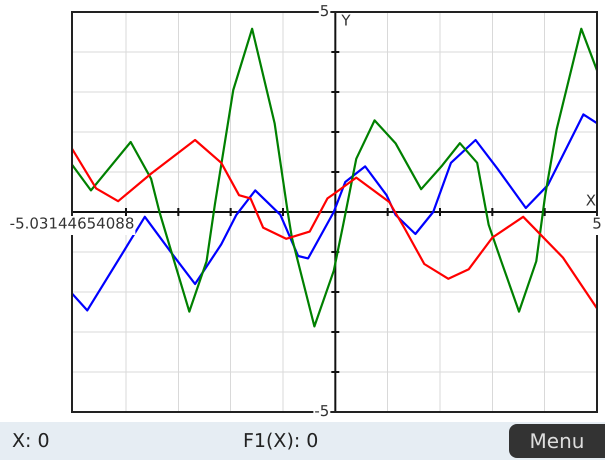 This screenshot has width=605, height=460. I want to click on y-tick-label: -5, so click(322, 411).